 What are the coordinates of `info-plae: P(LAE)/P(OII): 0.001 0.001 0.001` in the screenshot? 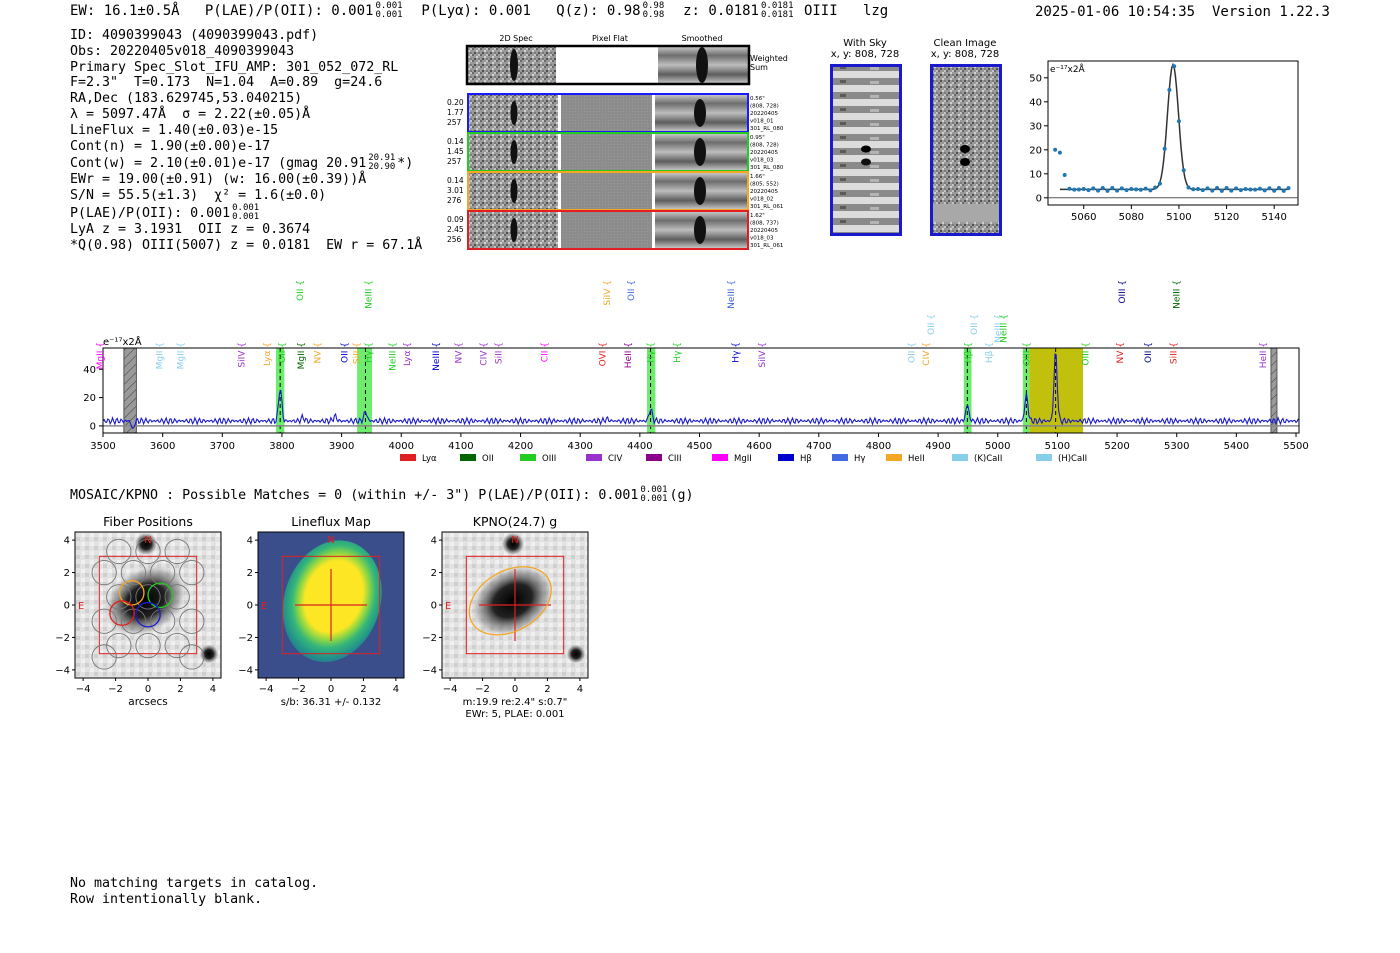 It's located at (165, 212).